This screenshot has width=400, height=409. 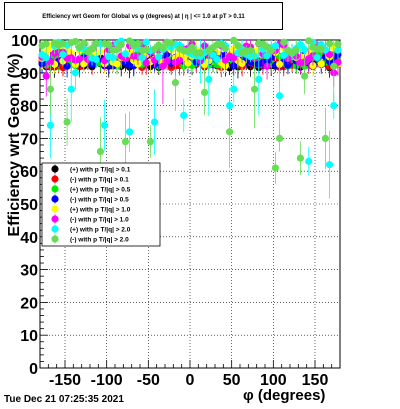 I want to click on y-tick-label: 40, so click(x=29, y=238).